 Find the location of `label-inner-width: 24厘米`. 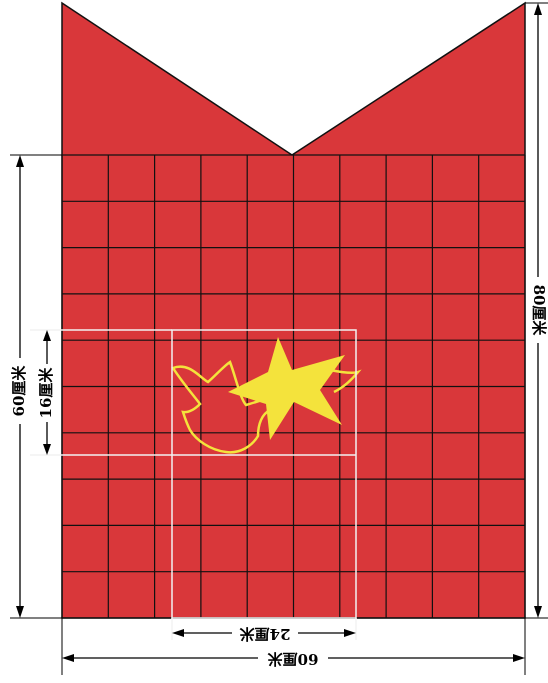

label-inner-width: 24厘米 is located at coordinates (265, 634).